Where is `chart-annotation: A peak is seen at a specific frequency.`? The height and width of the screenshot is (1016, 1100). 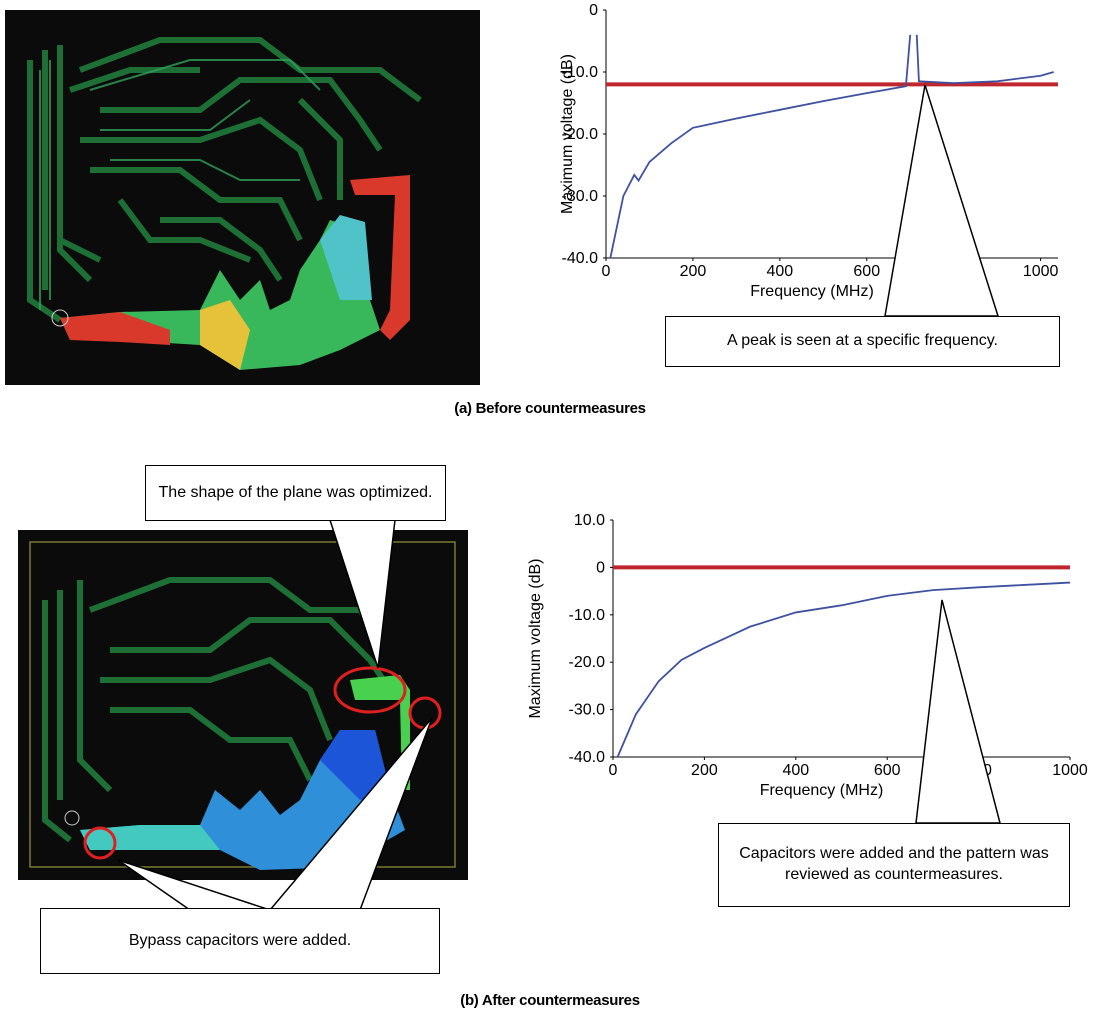
chart-annotation: A peak is seen at a specific frequency. is located at coordinates (862, 341).